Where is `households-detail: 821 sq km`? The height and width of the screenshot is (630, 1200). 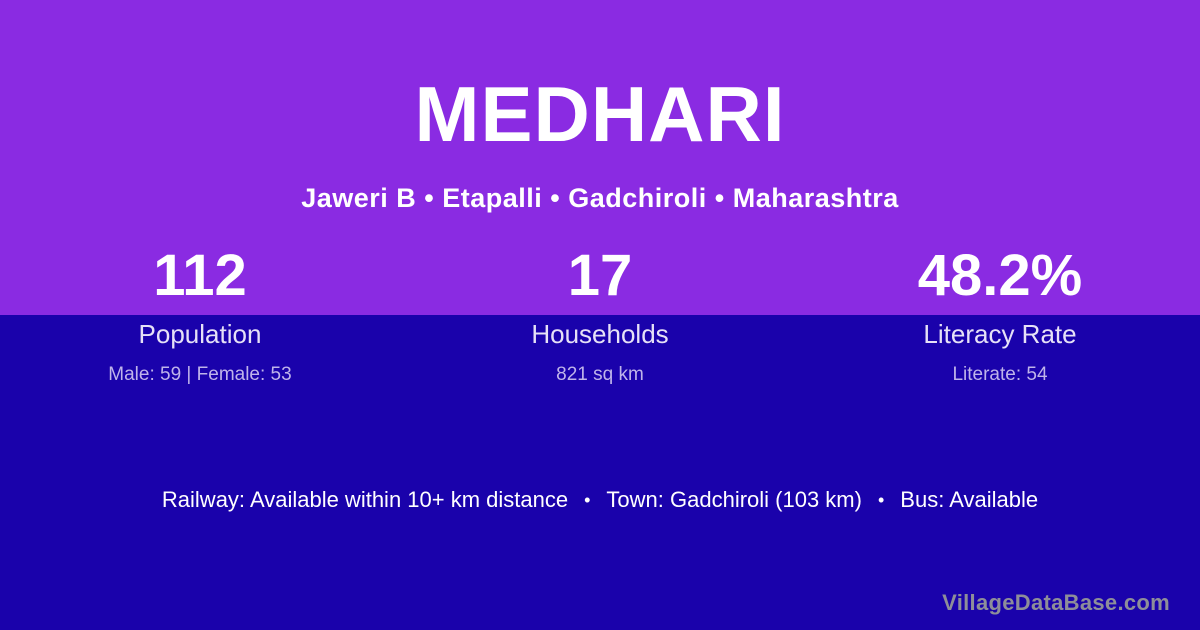 households-detail: 821 sq km is located at coordinates (600, 374).